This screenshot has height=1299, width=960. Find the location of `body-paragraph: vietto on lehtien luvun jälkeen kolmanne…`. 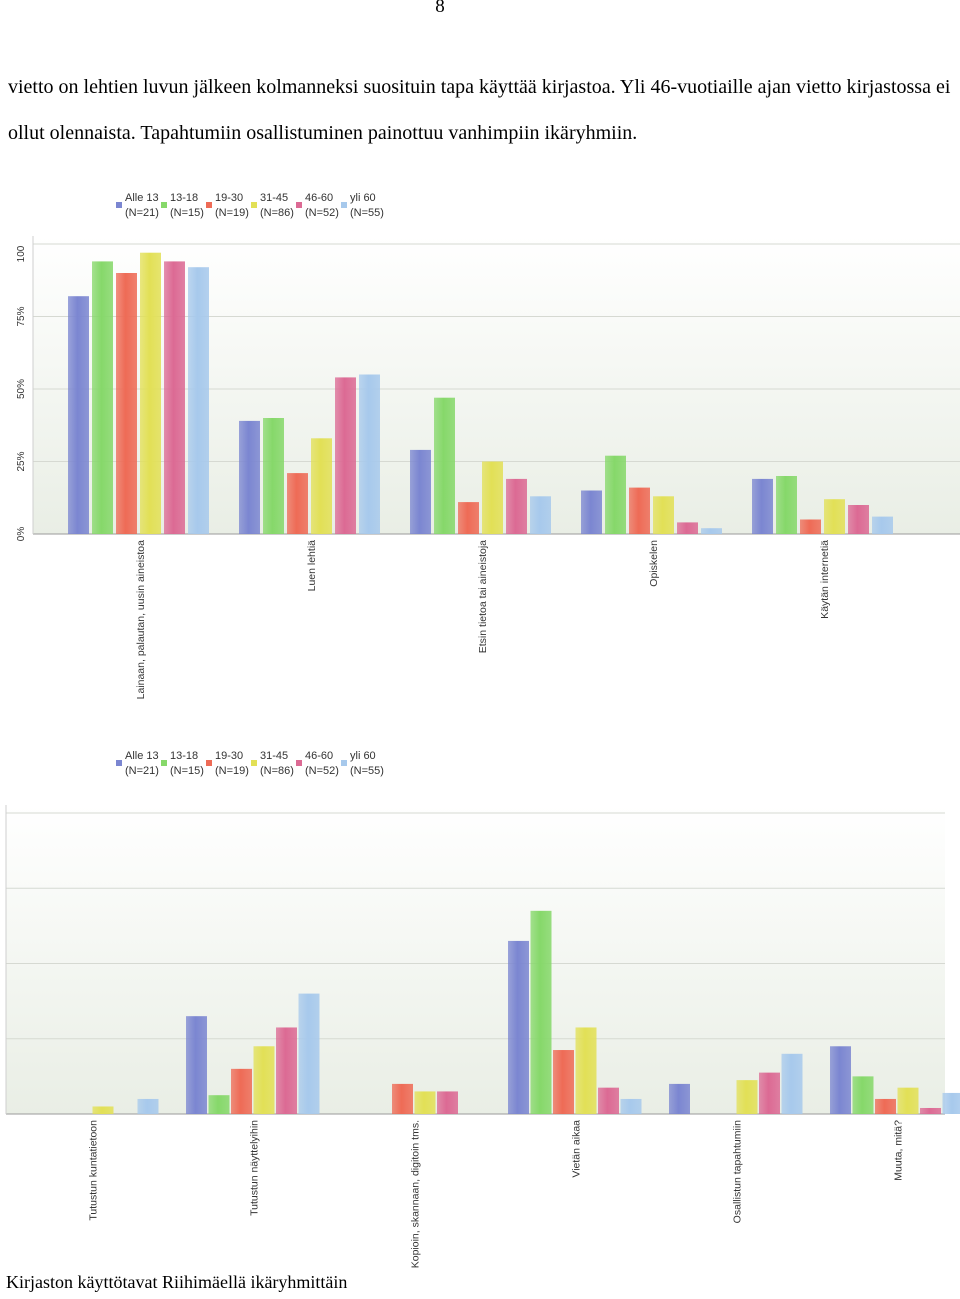

body-paragraph: vietto on lehtien luvun jälkeen kolmanne… is located at coordinates (479, 110).